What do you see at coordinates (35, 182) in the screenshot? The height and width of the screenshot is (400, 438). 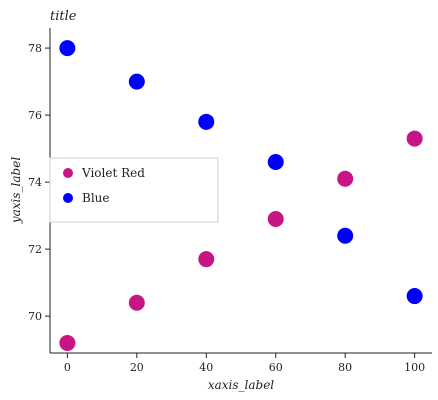 I see `y-tick-label: 74` at bounding box center [35, 182].